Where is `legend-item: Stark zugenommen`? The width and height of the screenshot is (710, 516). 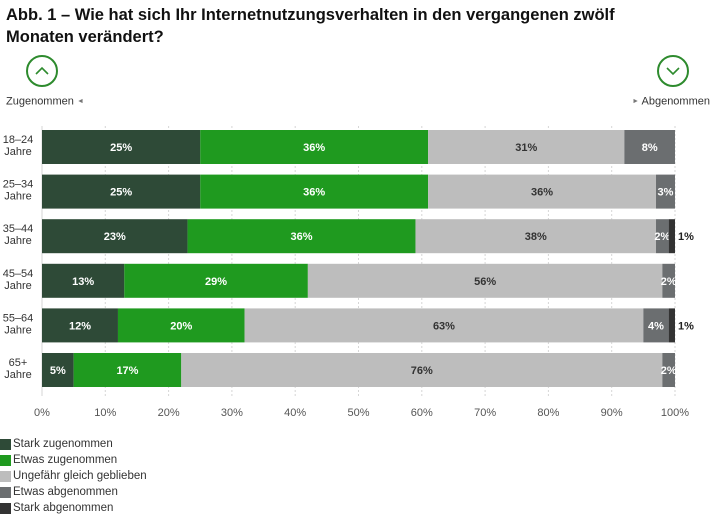 legend-item: Stark zugenommen is located at coordinates (73, 444).